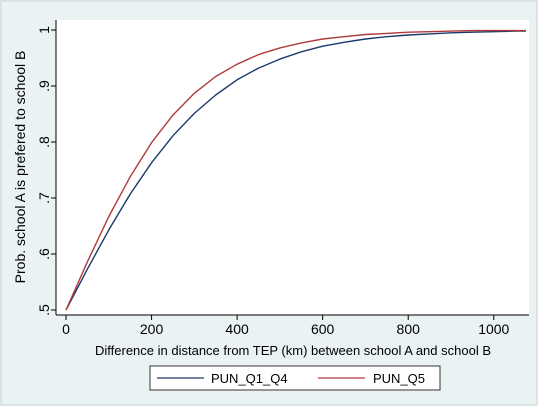  What do you see at coordinates (44, 142) in the screenshot?
I see `y-tick-label: .8` at bounding box center [44, 142].